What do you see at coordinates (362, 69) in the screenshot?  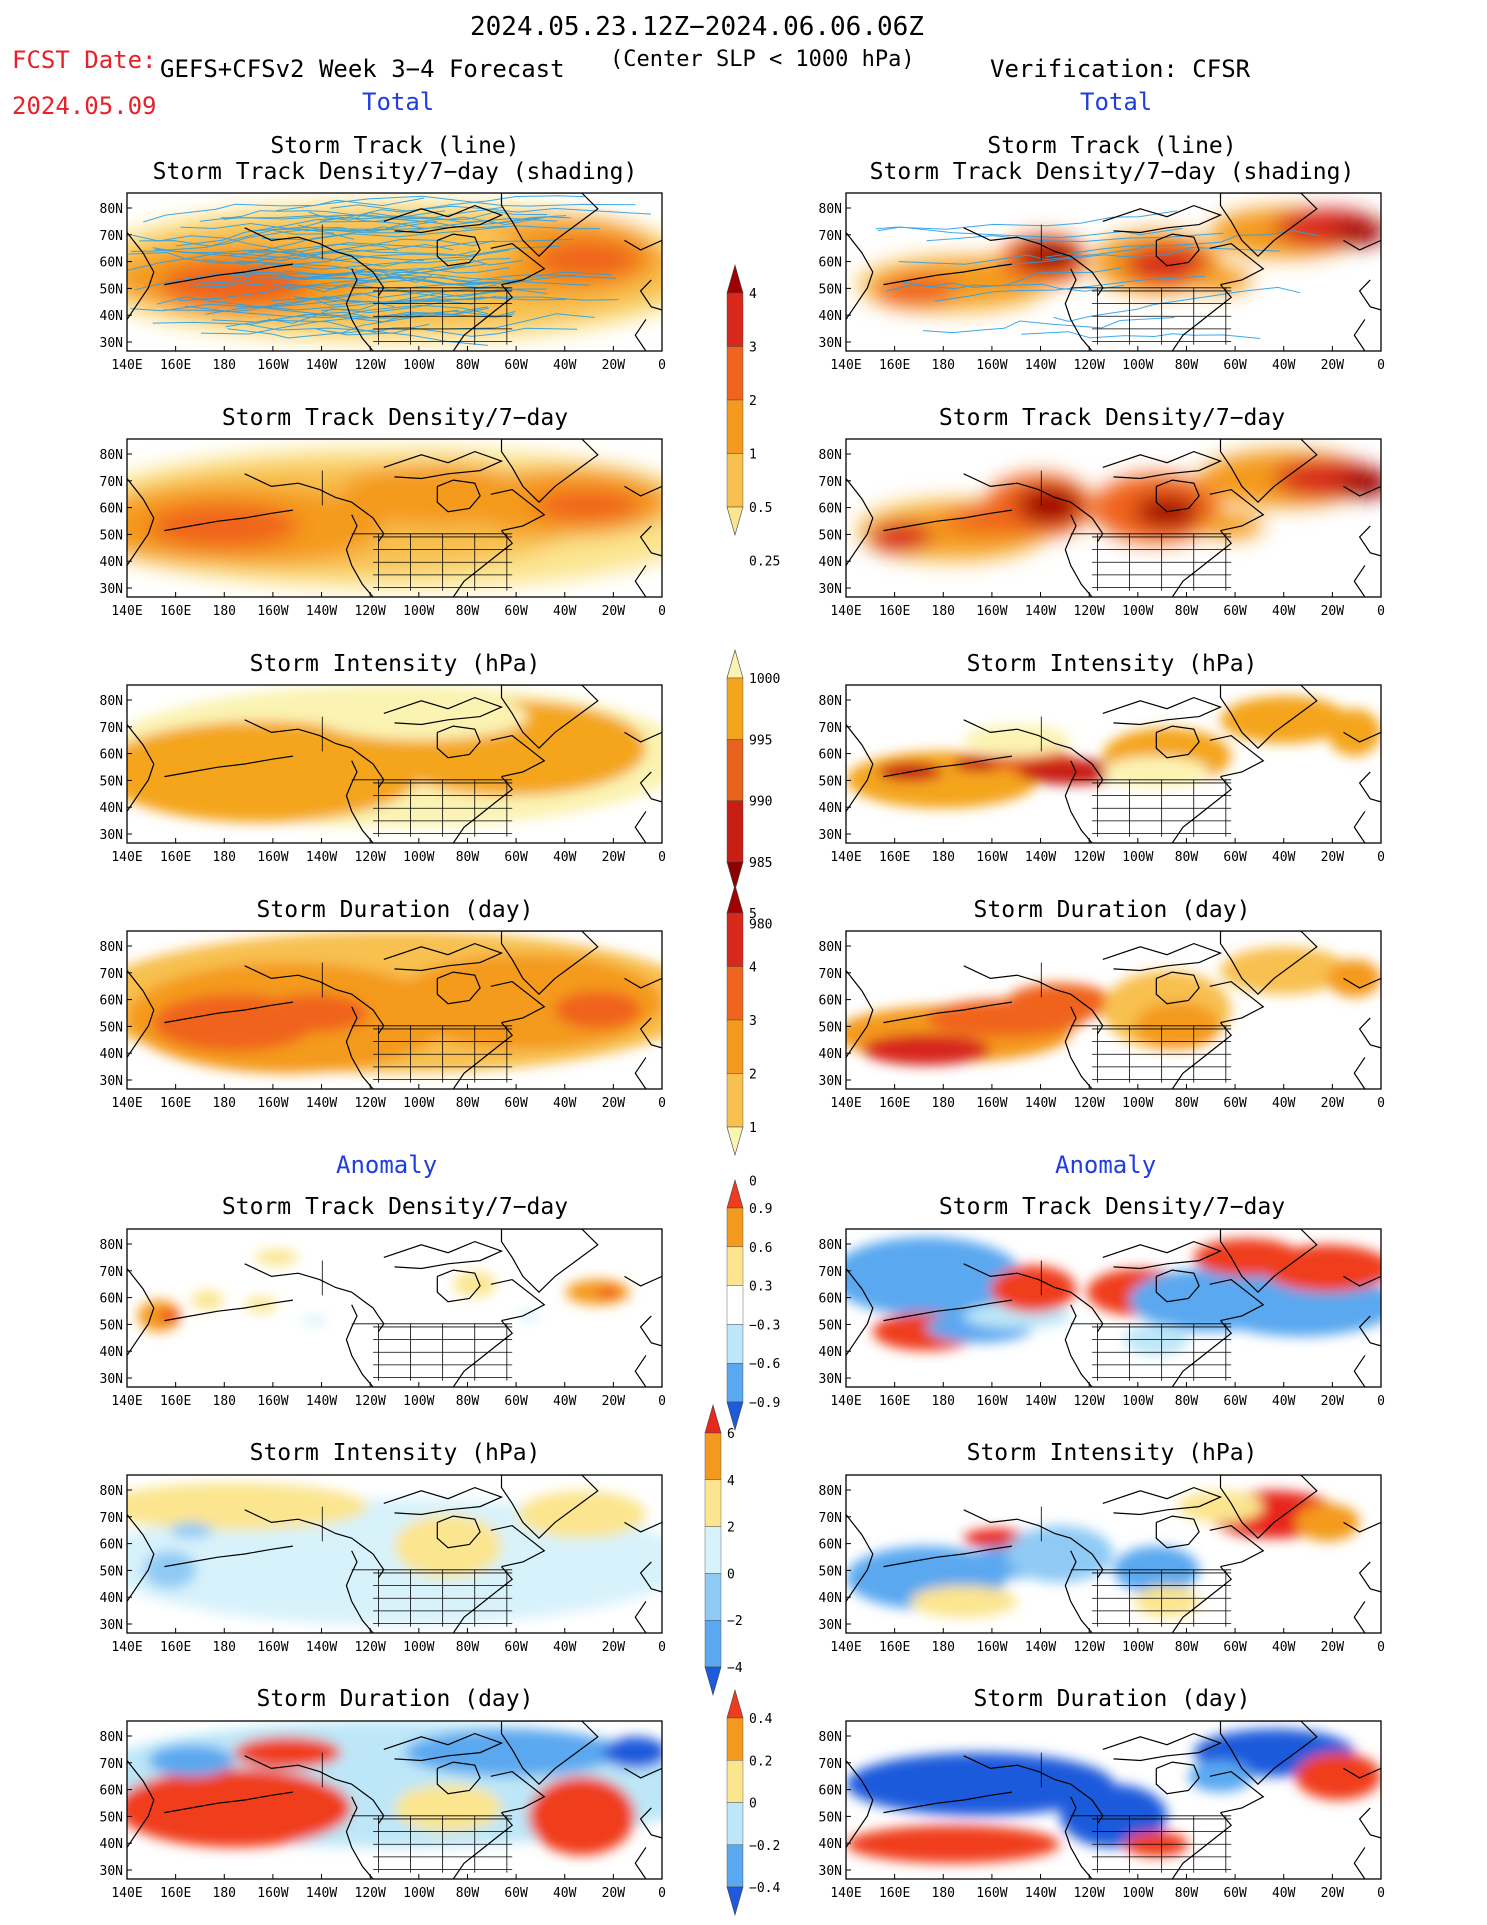 I see `forecast-title: GEFS+CFSv2 Week 3−4 Forecast` at bounding box center [362, 69].